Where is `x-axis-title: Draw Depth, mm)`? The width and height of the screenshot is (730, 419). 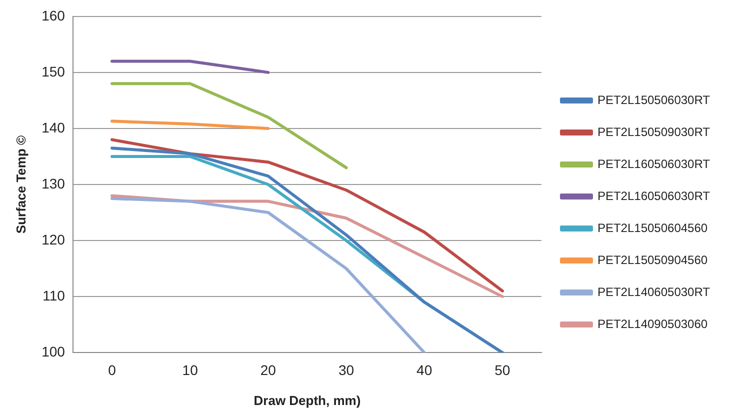
x-axis-title: Draw Depth, mm) is located at coordinates (307, 400).